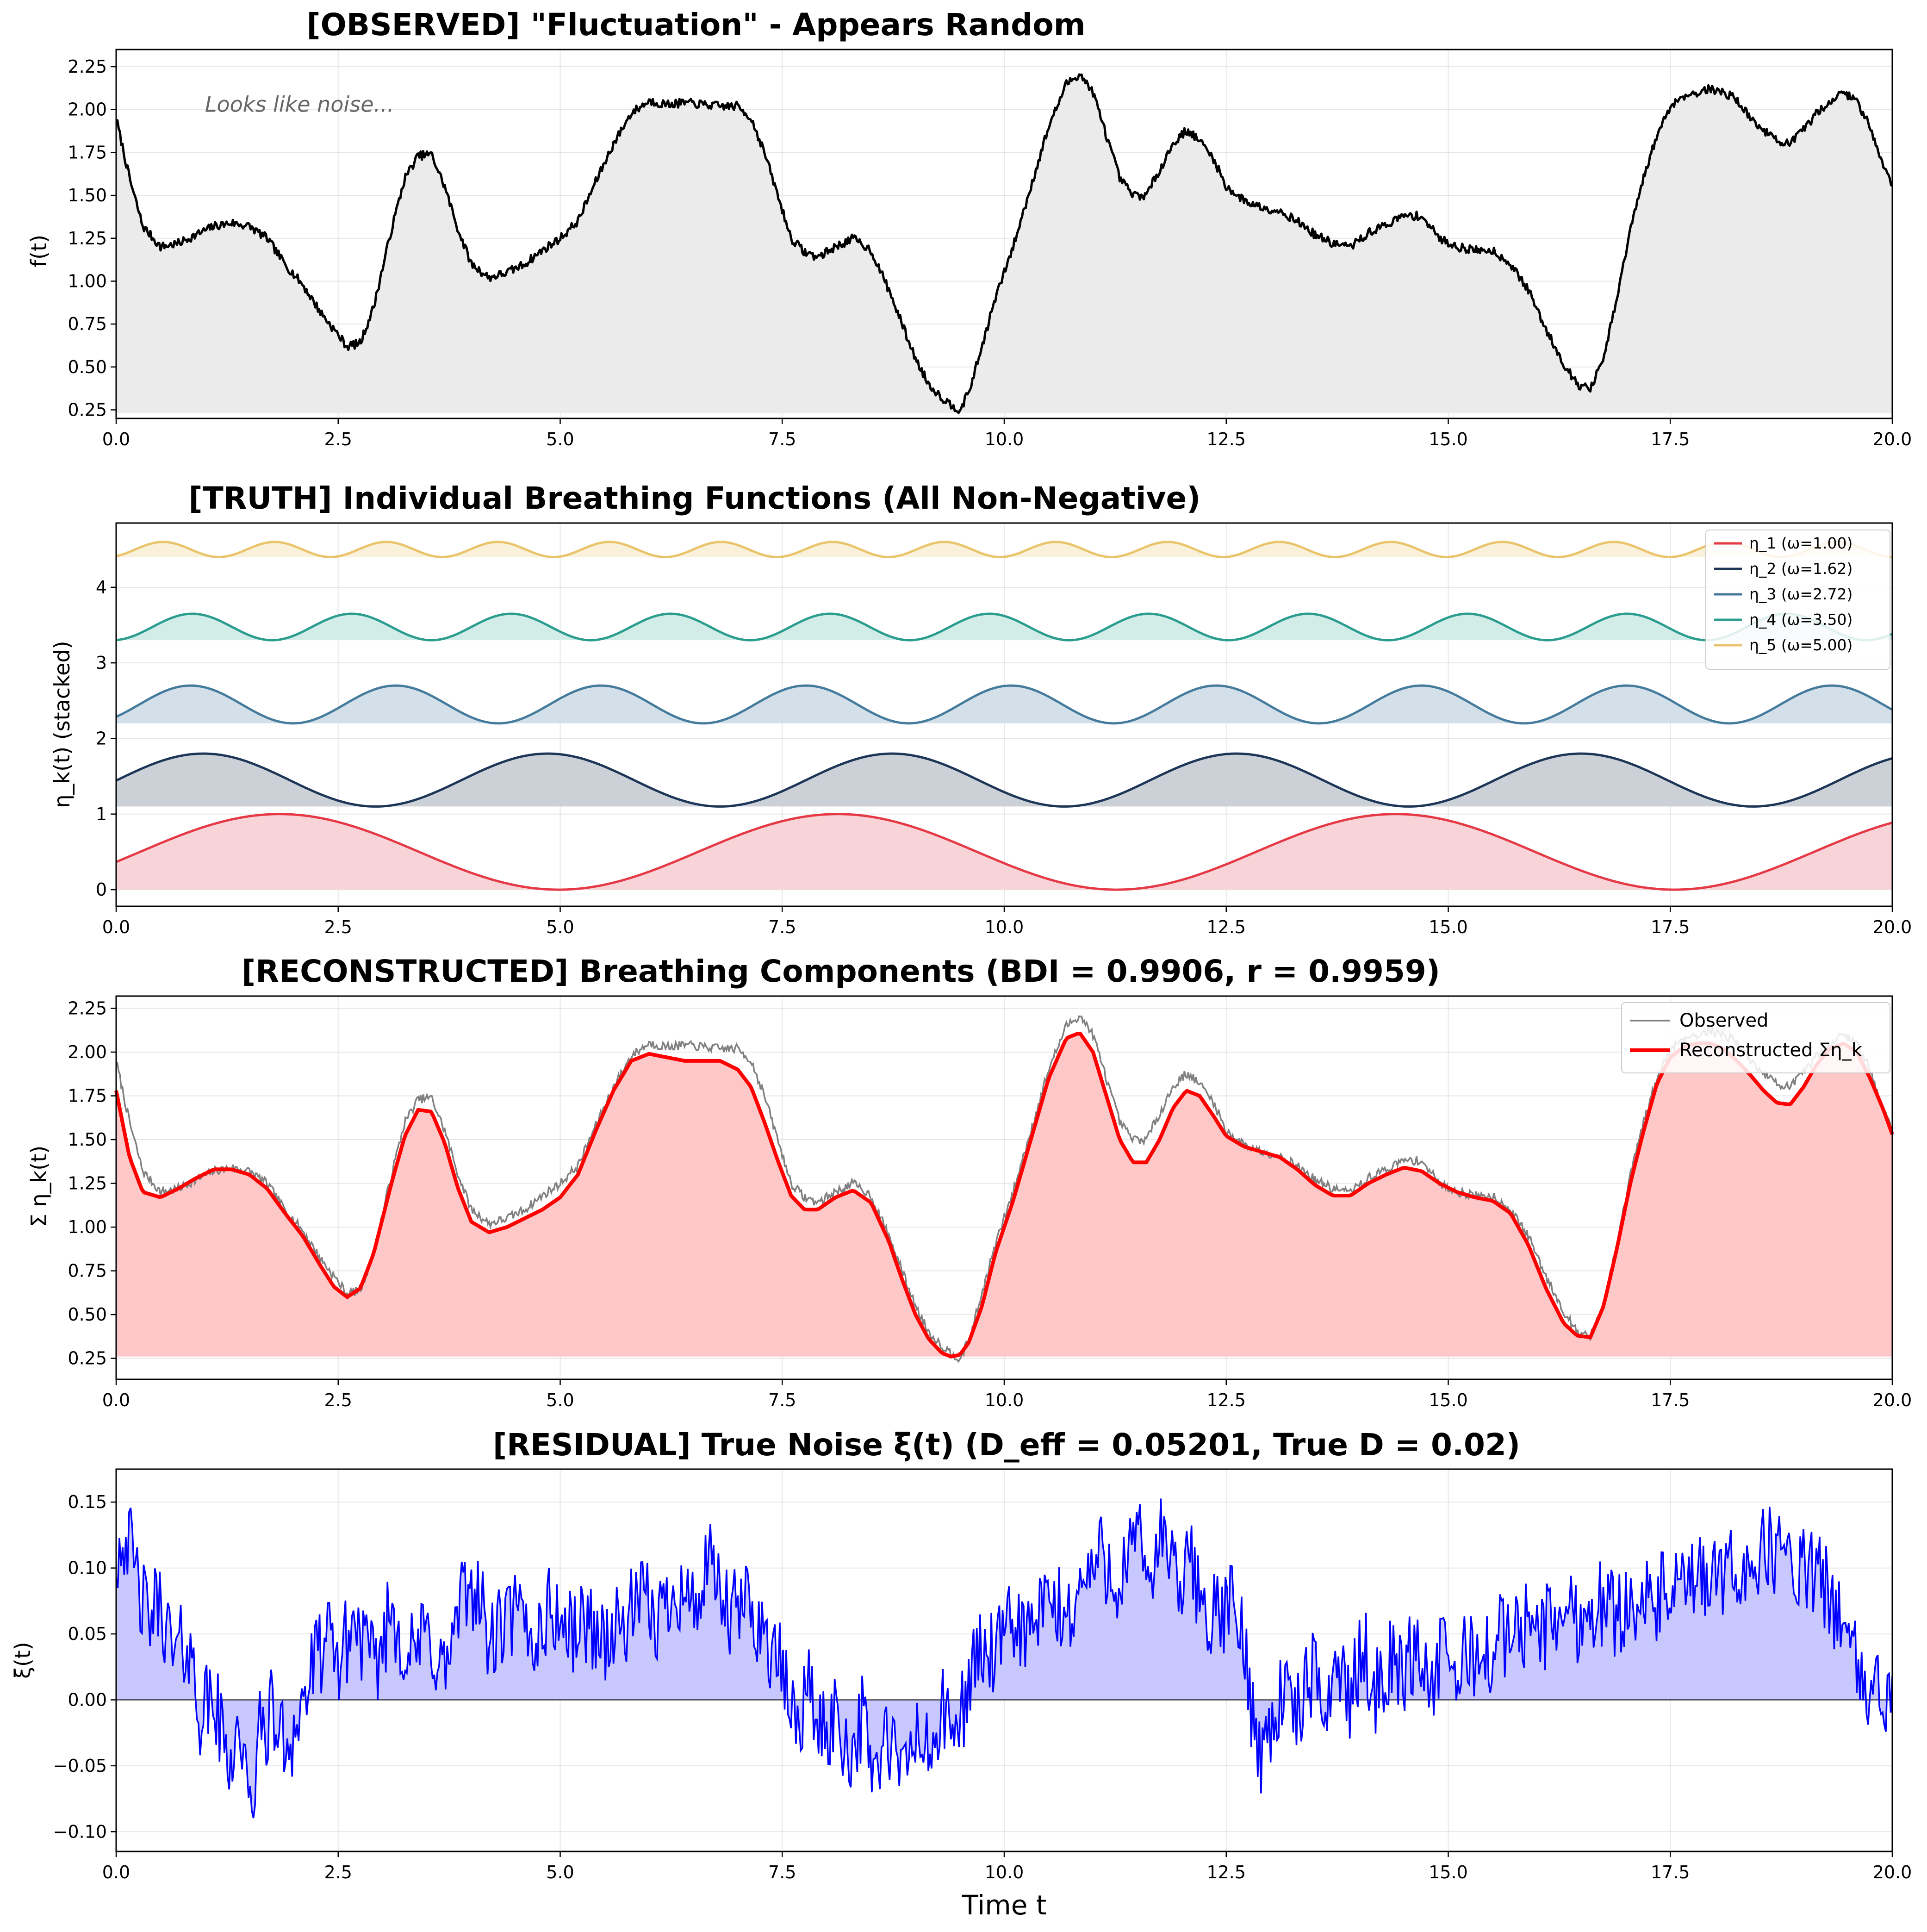 Image resolution: width=1927 pixels, height=1932 pixels. What do you see at coordinates (101, 738) in the screenshot?
I see `y-tick-label: 2` at bounding box center [101, 738].